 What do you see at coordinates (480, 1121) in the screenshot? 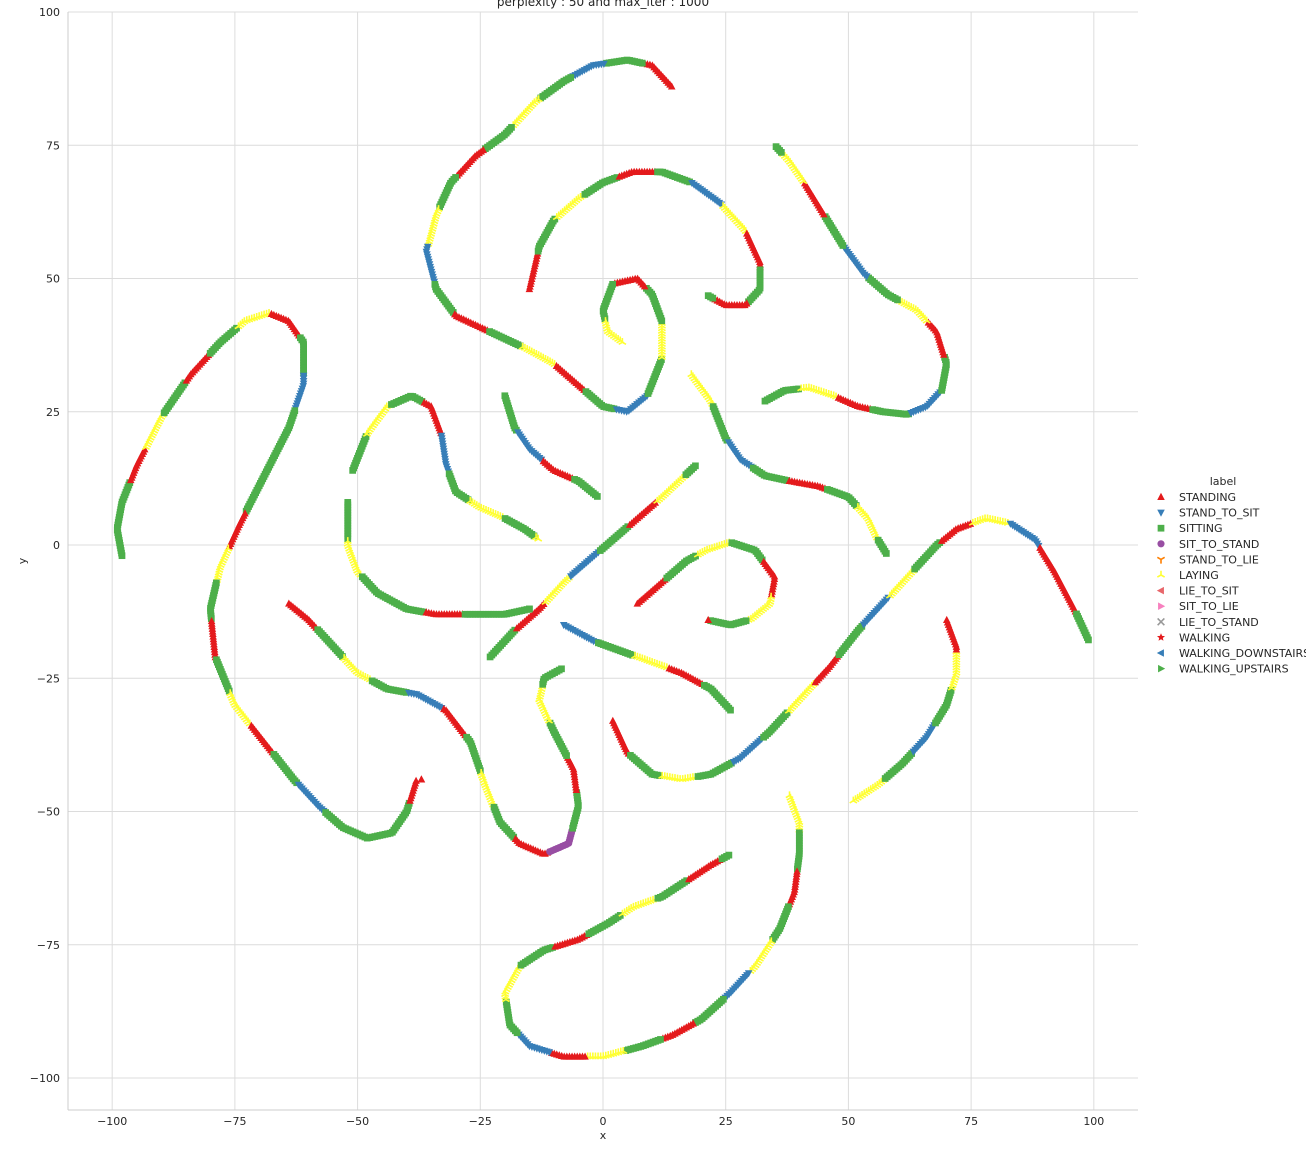
I see `x-tick-label: −25` at bounding box center [480, 1121].